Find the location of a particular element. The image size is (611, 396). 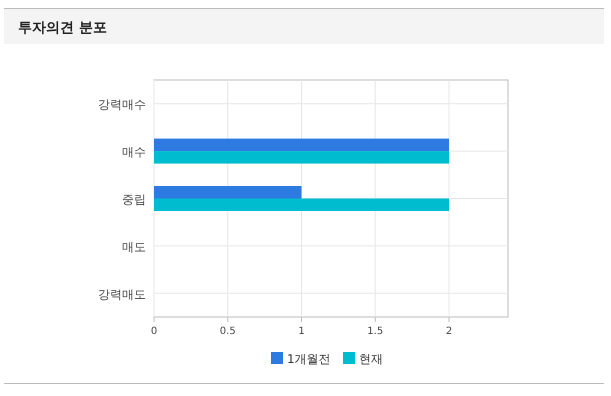

x-tick-label: 0 is located at coordinates (154, 331).